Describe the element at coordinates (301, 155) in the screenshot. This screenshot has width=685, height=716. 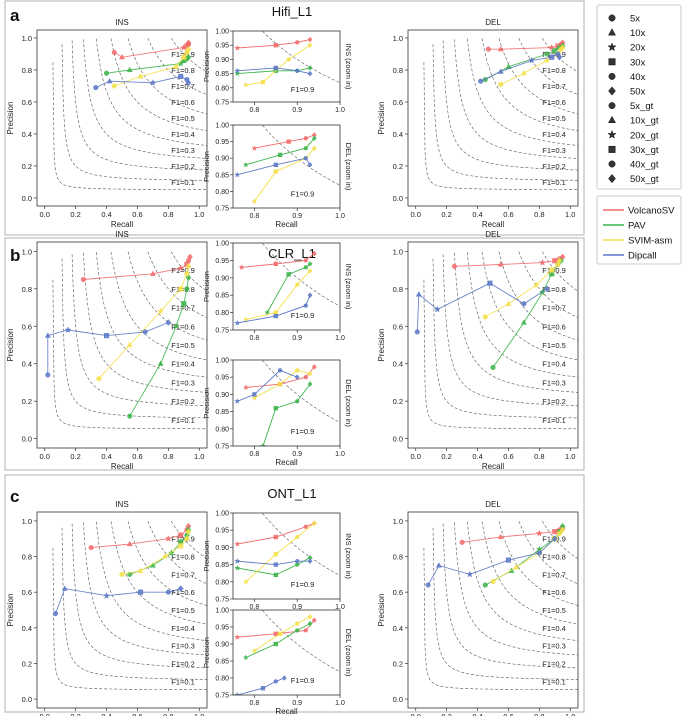
I see `f1-curves` at that location.